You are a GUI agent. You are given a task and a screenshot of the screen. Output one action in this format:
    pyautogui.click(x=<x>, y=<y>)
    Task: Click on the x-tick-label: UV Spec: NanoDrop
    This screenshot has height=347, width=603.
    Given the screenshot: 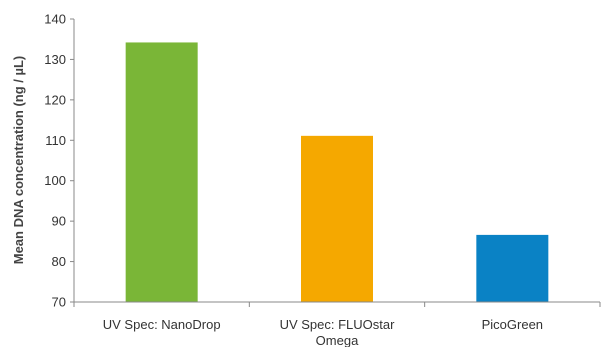 What is the action you would take?
    pyautogui.click(x=162, y=324)
    